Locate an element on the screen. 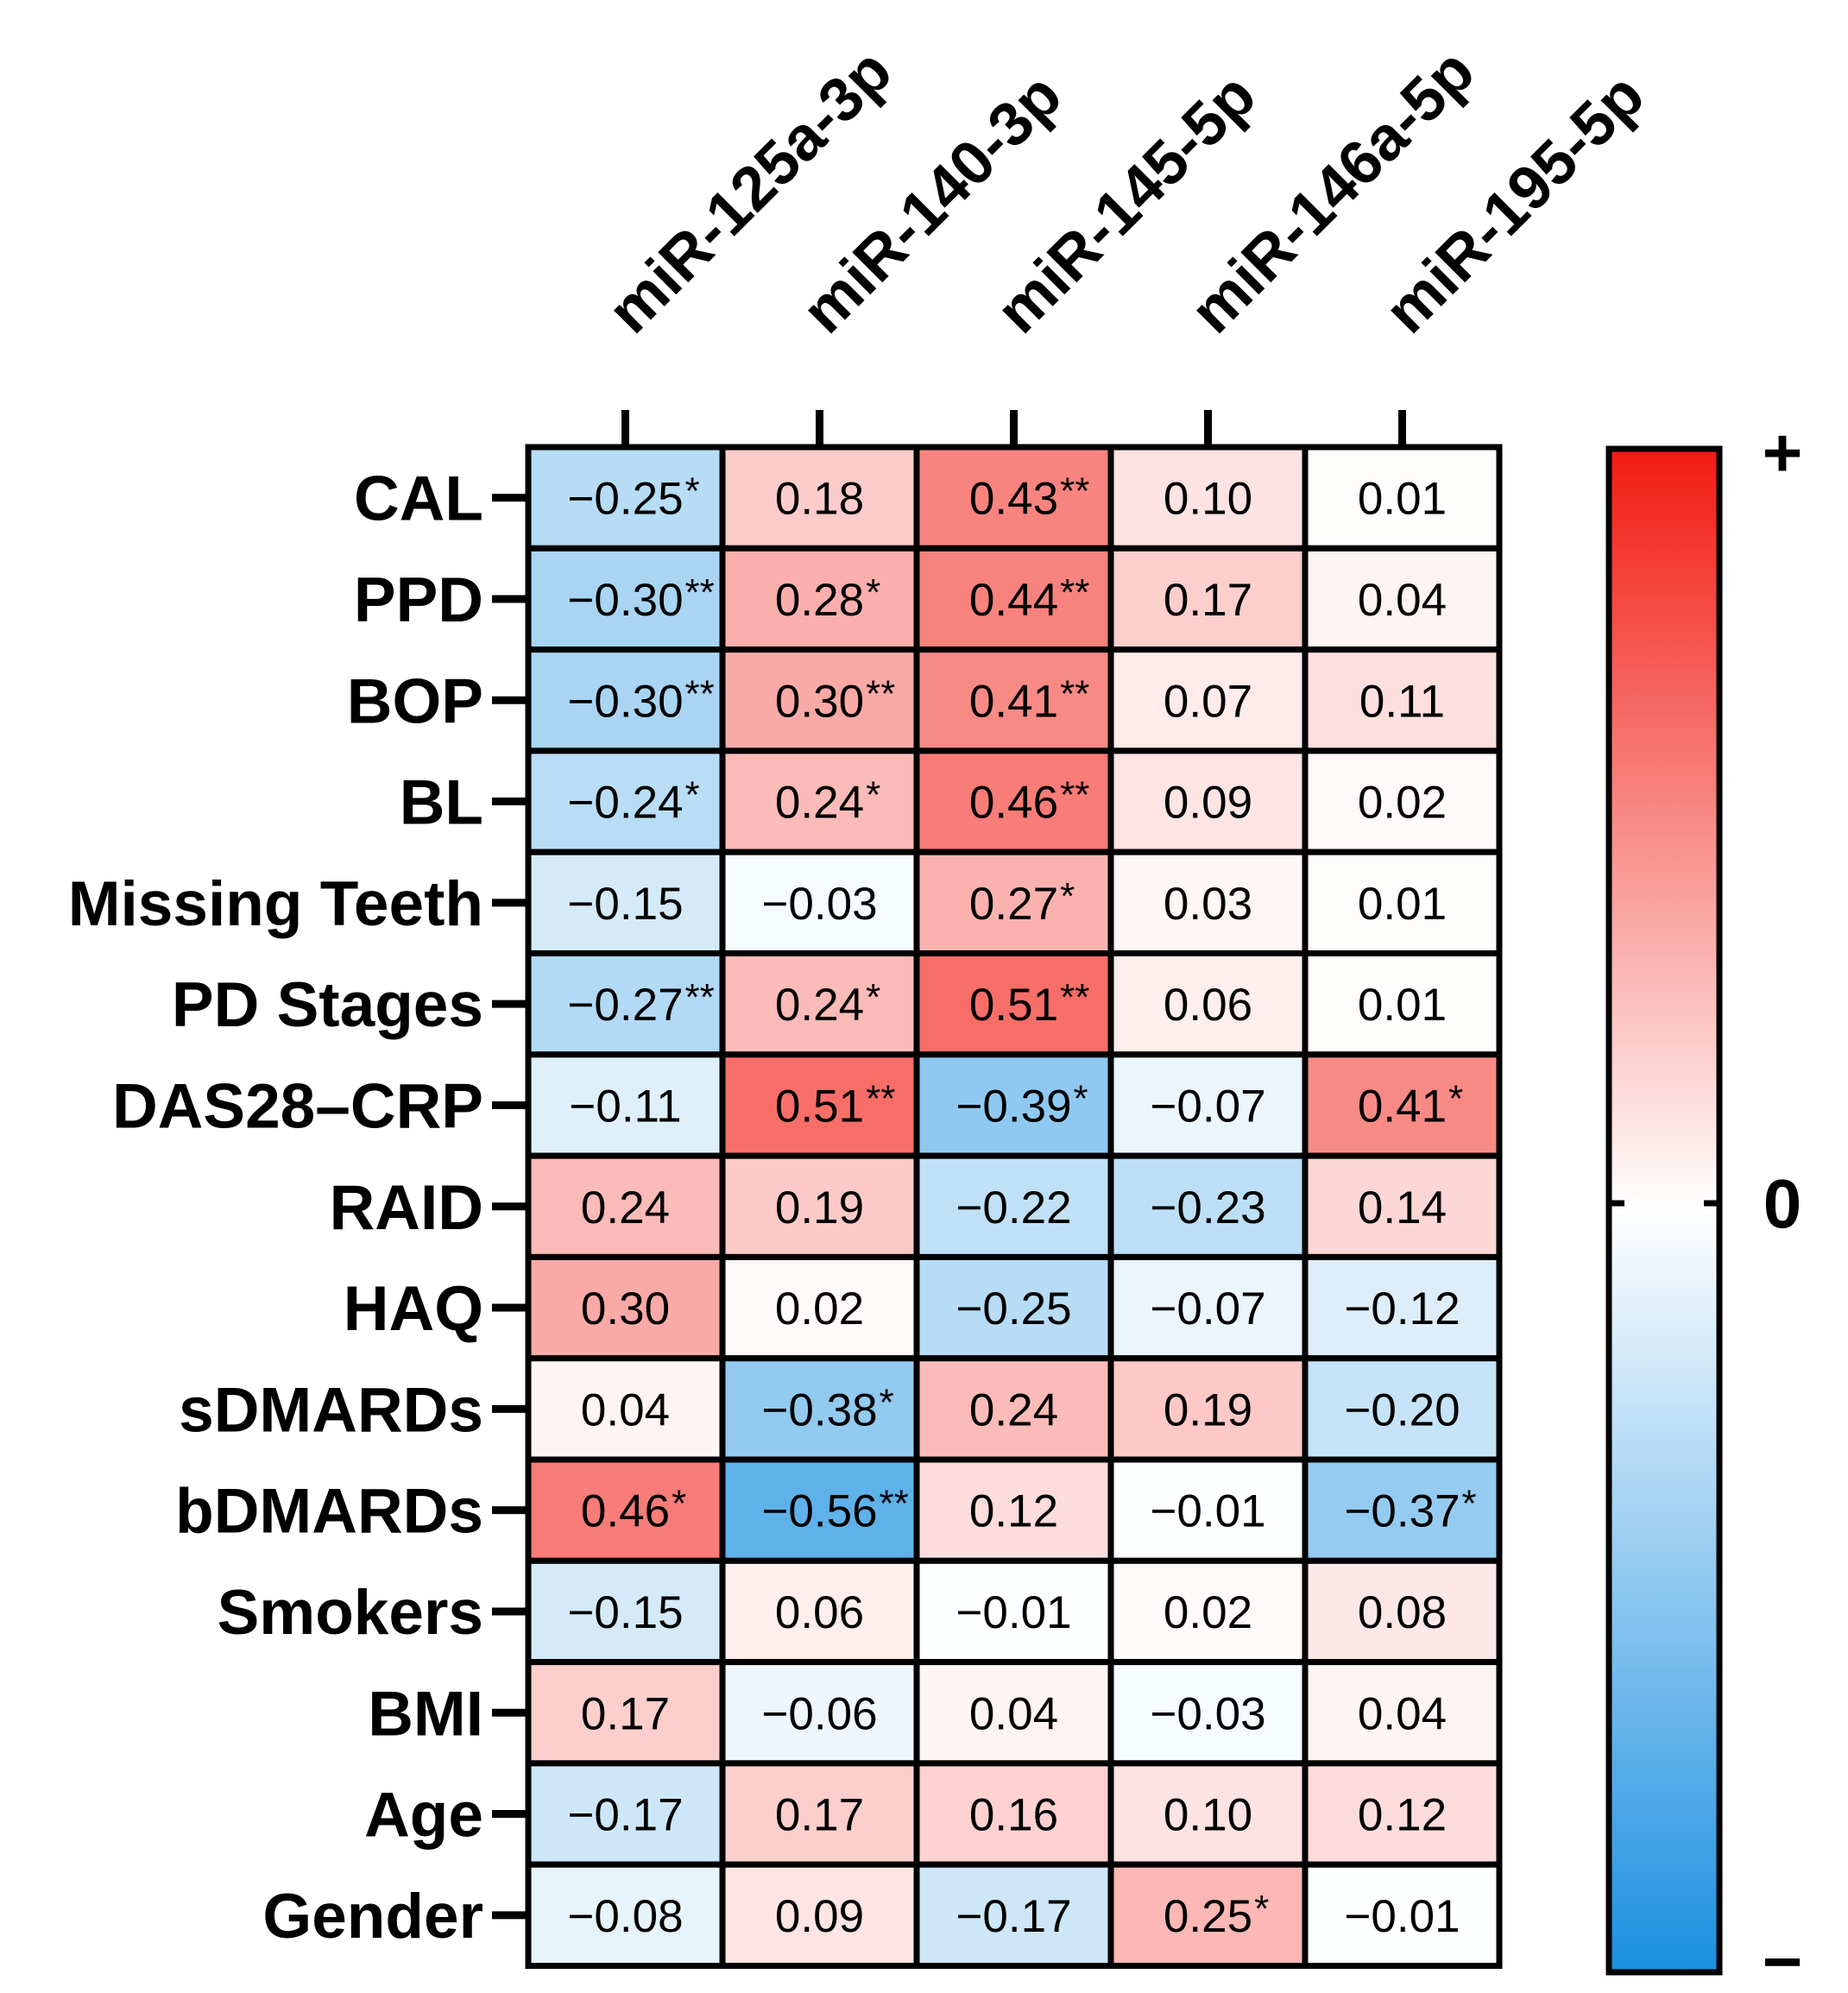 Image resolution: width=1848 pixels, height=1993 pixels. cell-value-label: 0.14 is located at coordinates (1402, 1208).